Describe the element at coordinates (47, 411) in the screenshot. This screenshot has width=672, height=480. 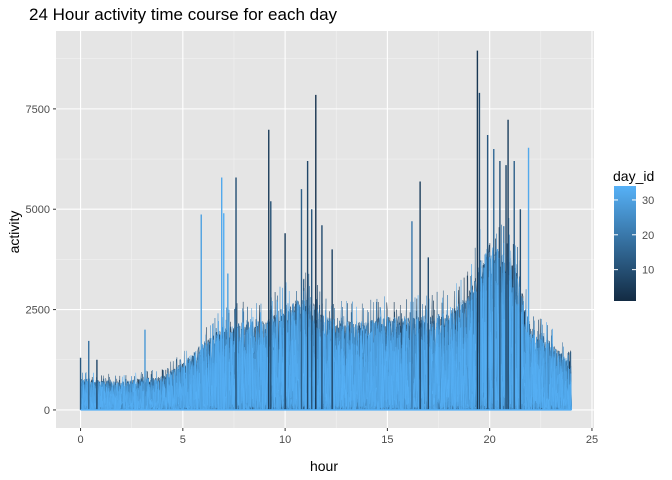
I see `y-tick-label: 0` at that location.